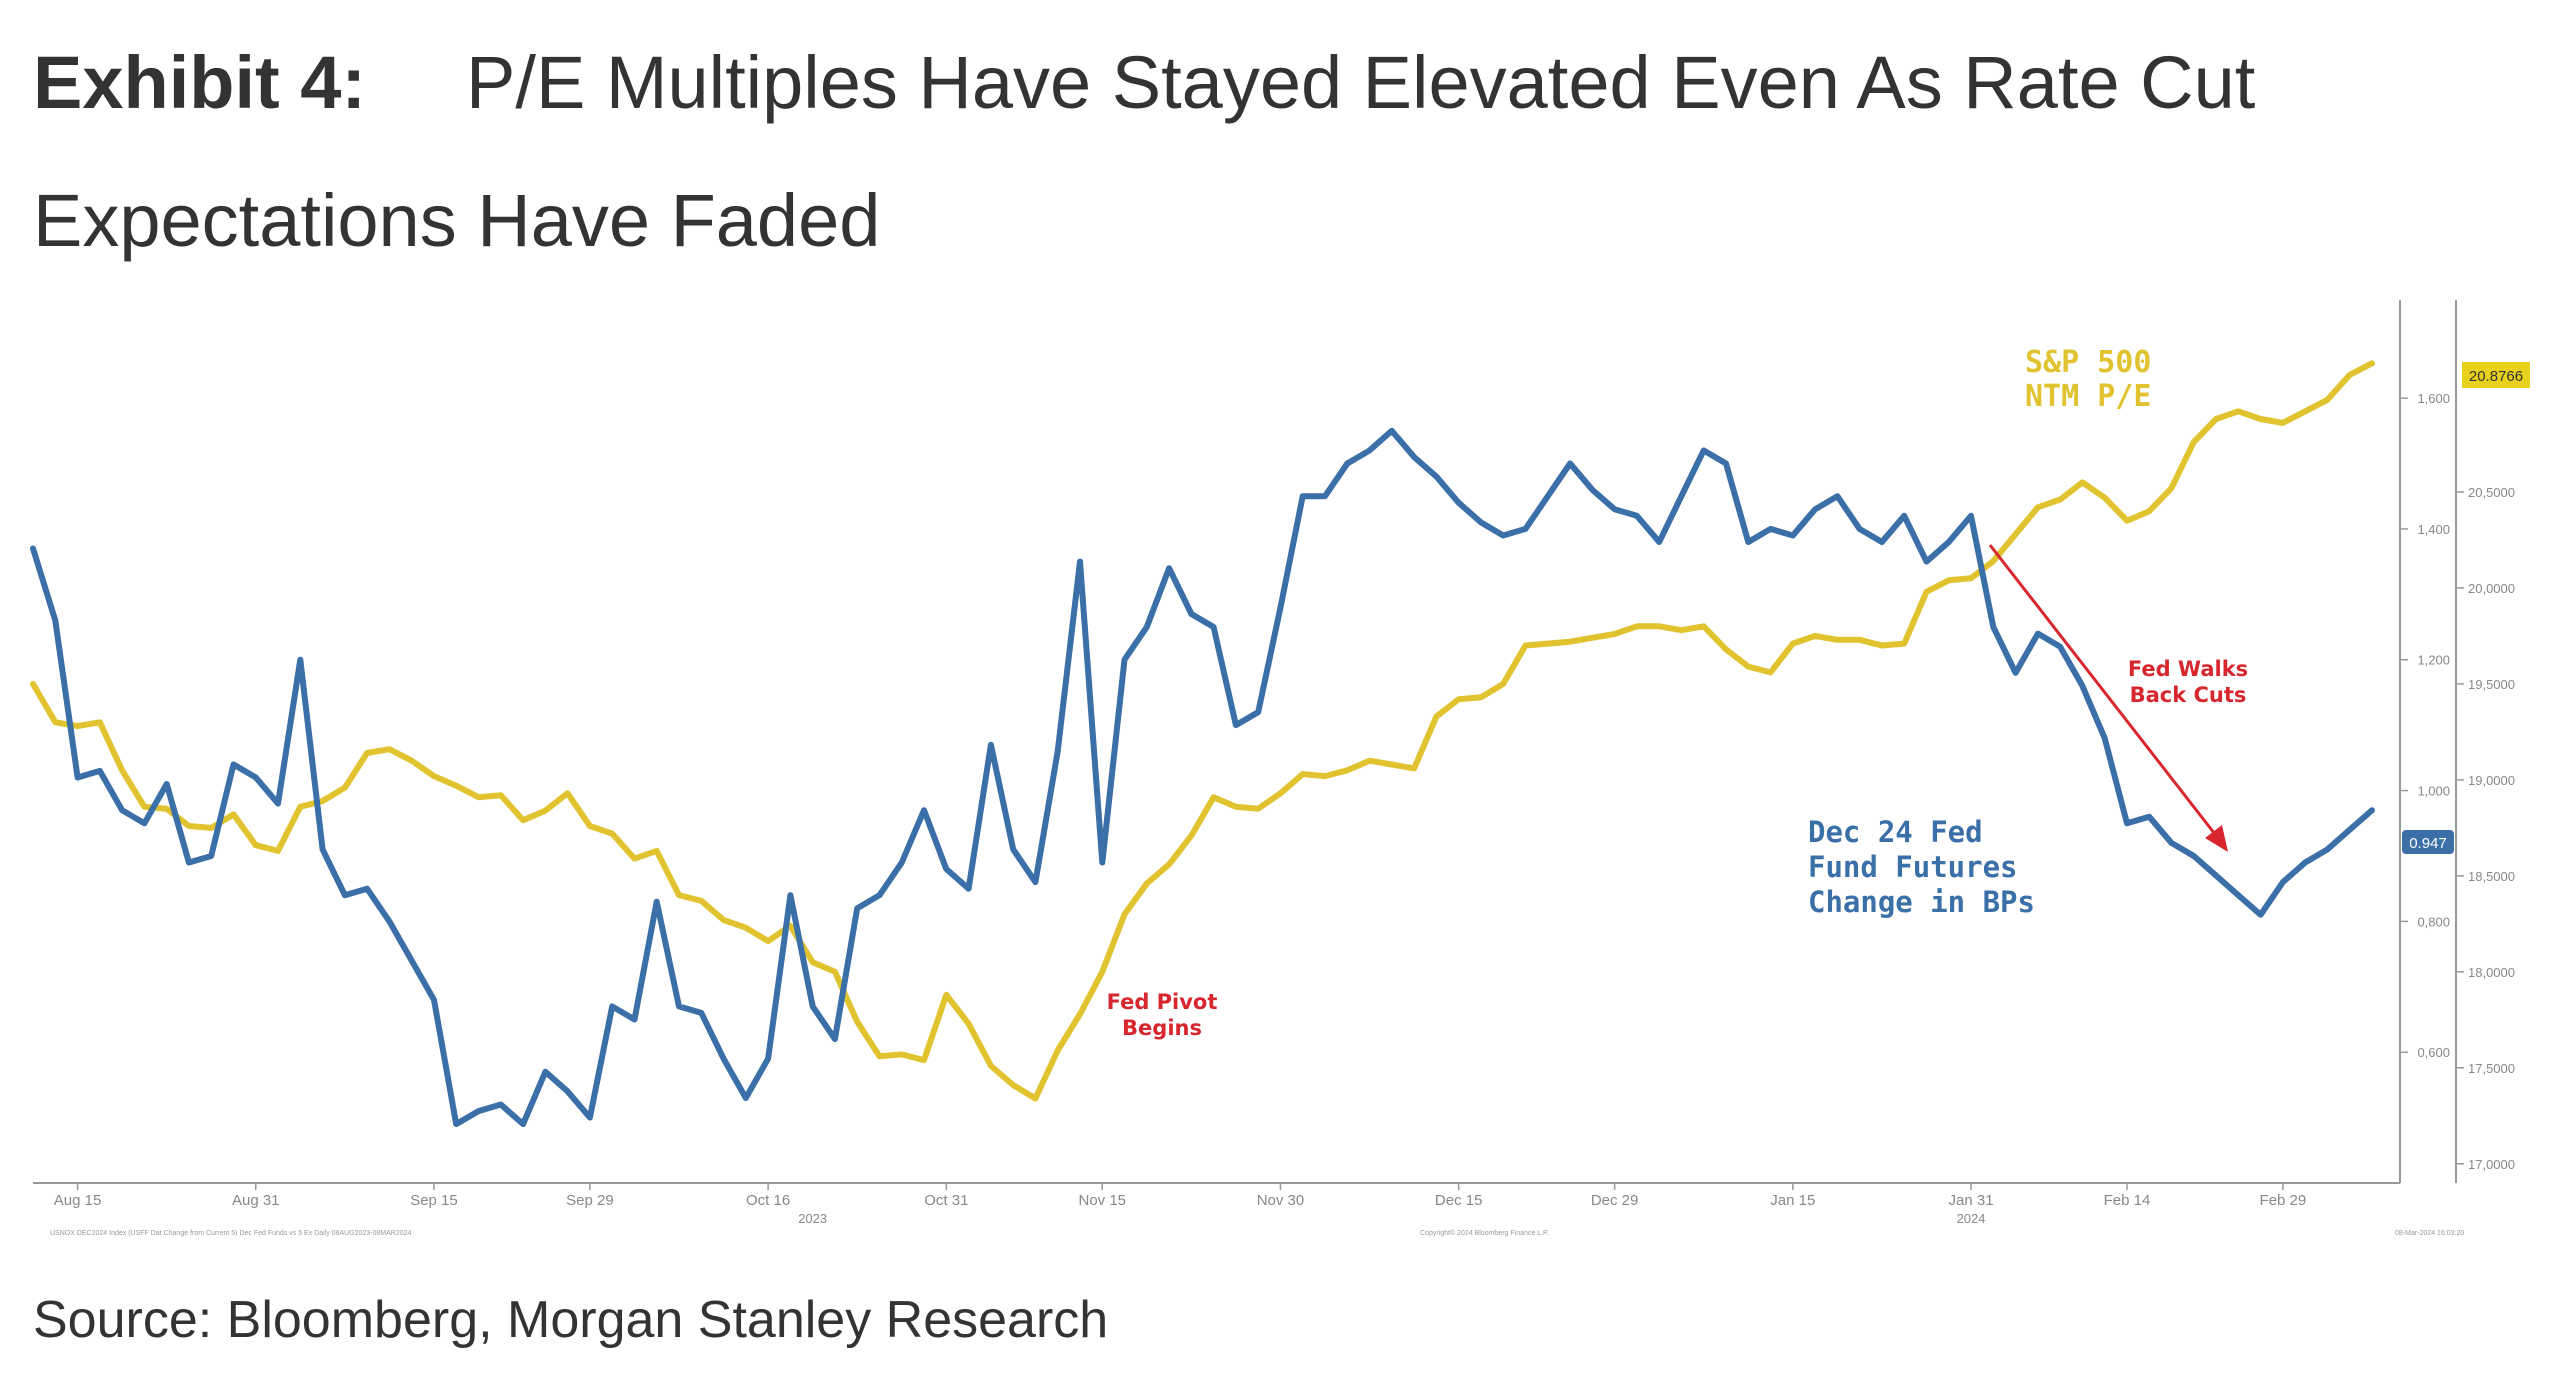  I want to click on fed-walks-annotation: Fed Walks Back Cuts, so click(2188, 682).